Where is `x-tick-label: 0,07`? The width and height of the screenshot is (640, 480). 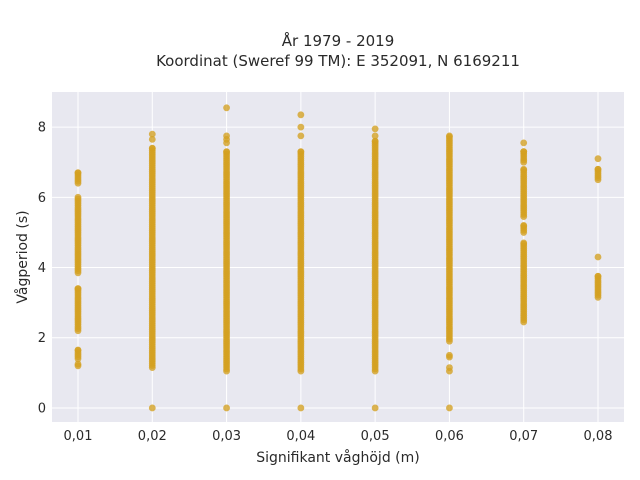 x-tick-label: 0,07 is located at coordinates (523, 436).